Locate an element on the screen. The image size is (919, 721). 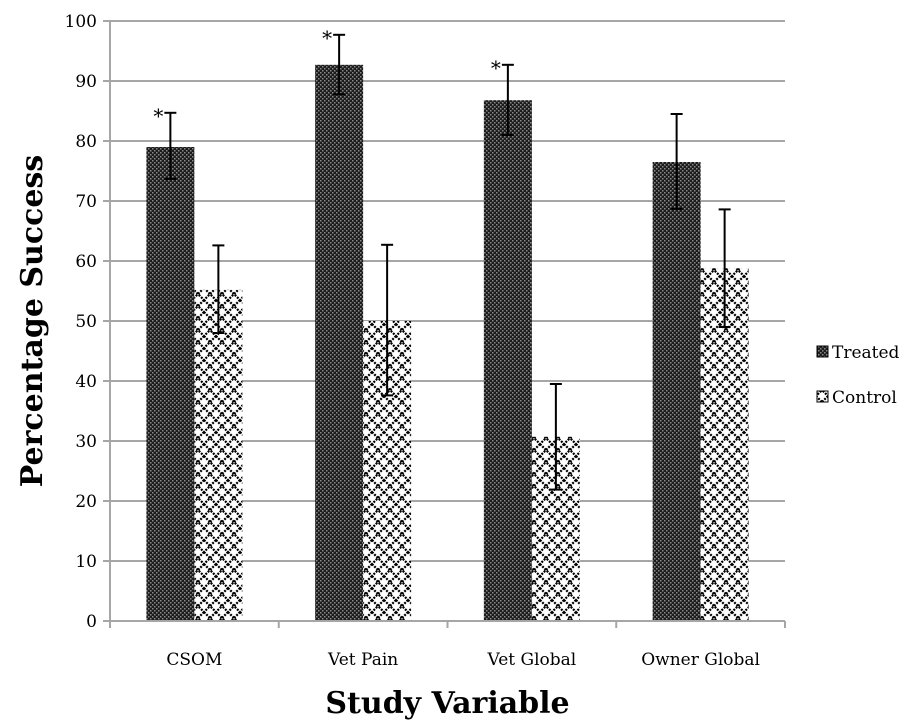
legend-label-control: Control is located at coordinates (864, 398).